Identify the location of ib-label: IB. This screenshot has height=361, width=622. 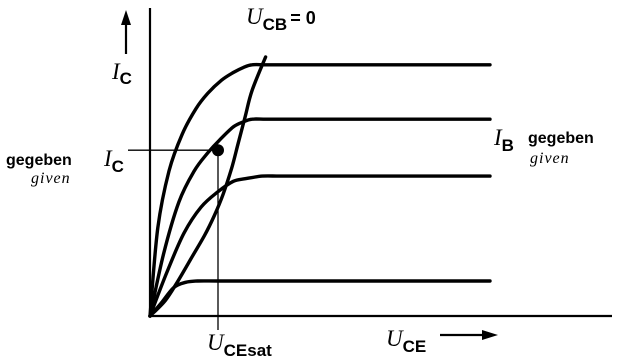
(503, 140).